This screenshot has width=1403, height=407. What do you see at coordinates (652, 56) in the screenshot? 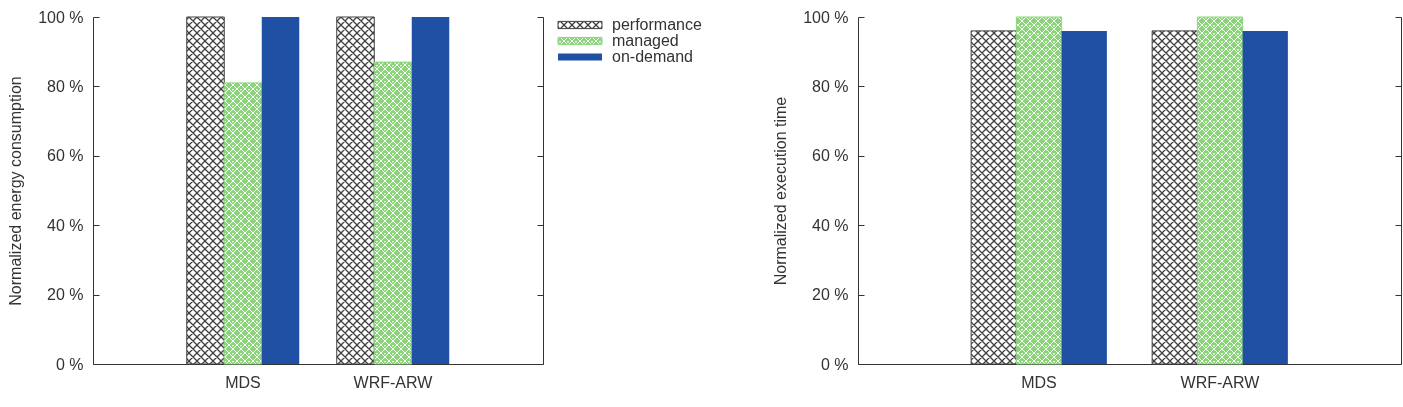
I see `legend-label: on-demand` at bounding box center [652, 56].